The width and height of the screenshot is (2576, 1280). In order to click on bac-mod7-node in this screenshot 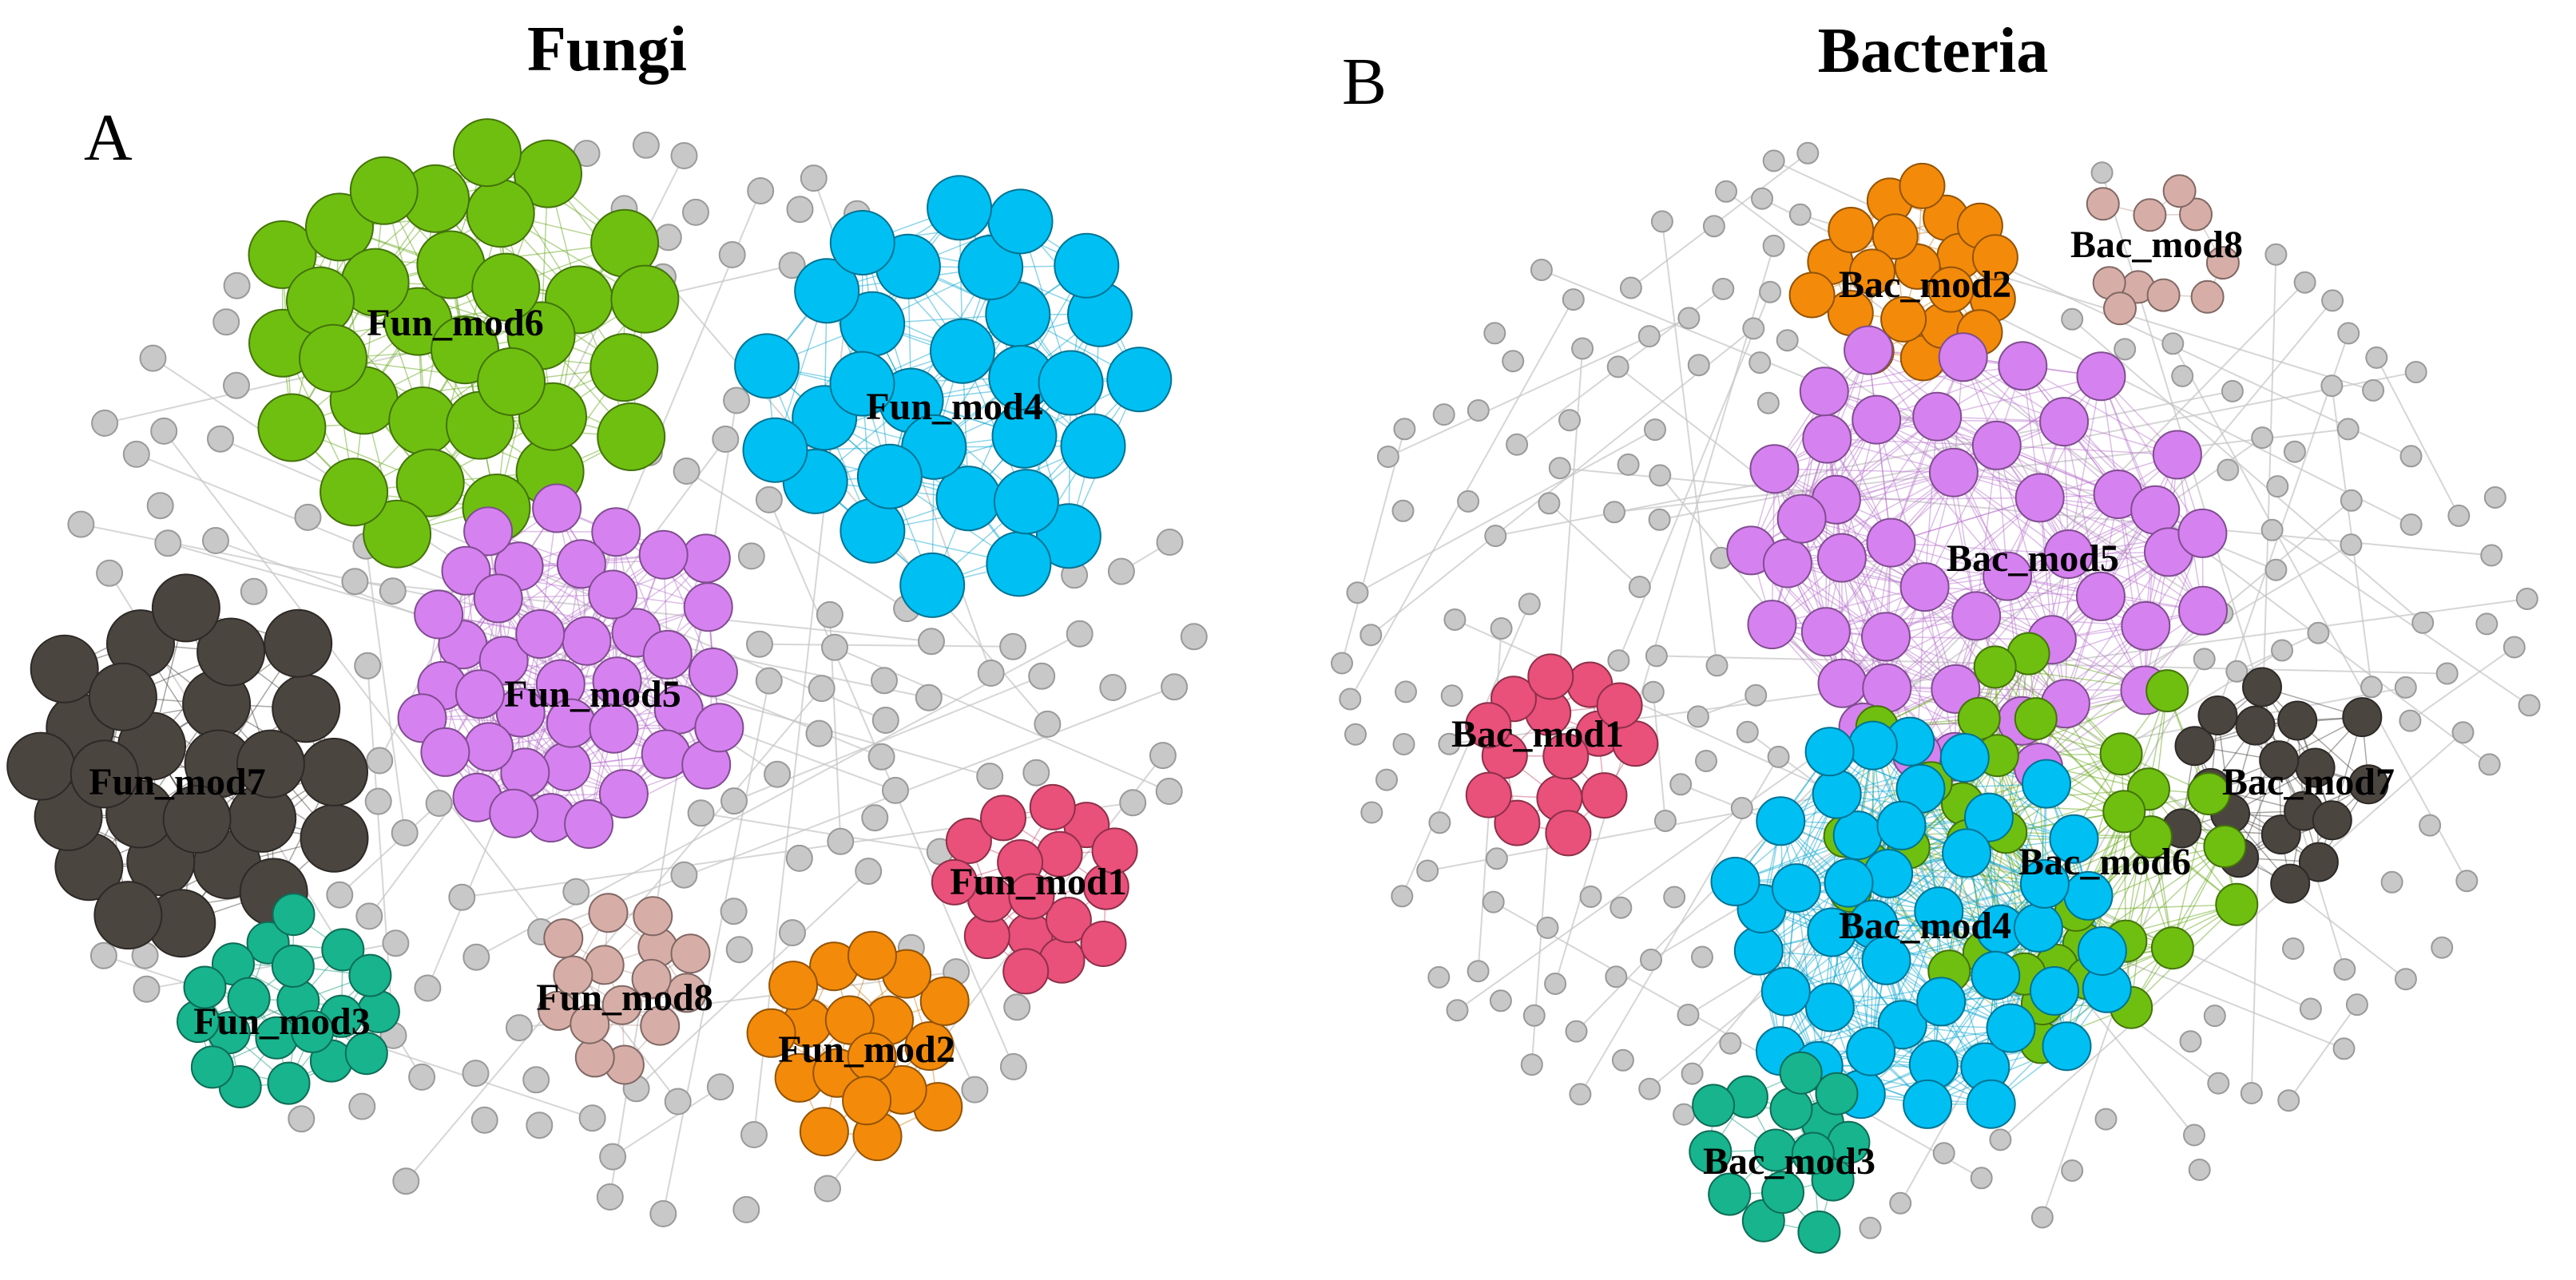, I will do `click(2290, 884)`.